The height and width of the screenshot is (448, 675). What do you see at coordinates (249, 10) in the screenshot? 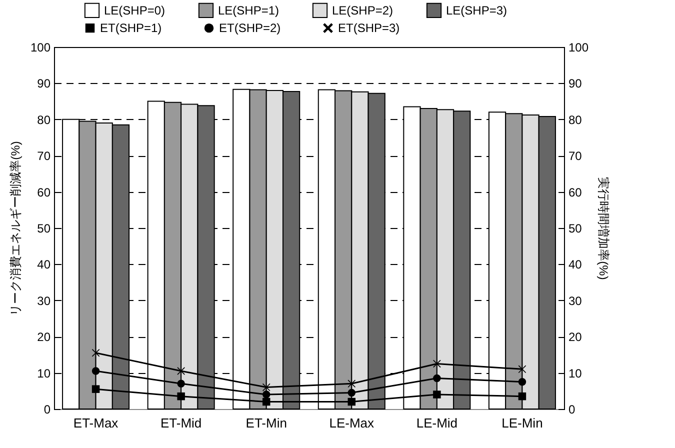
I see `legend-label: LE(SHP=1)` at bounding box center [249, 10].